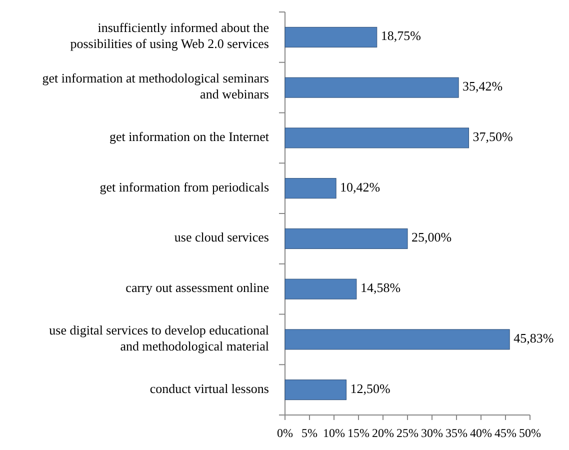 The image size is (569, 450). Describe the element at coordinates (492, 136) in the screenshot. I see `data-label: 37,50%` at that location.